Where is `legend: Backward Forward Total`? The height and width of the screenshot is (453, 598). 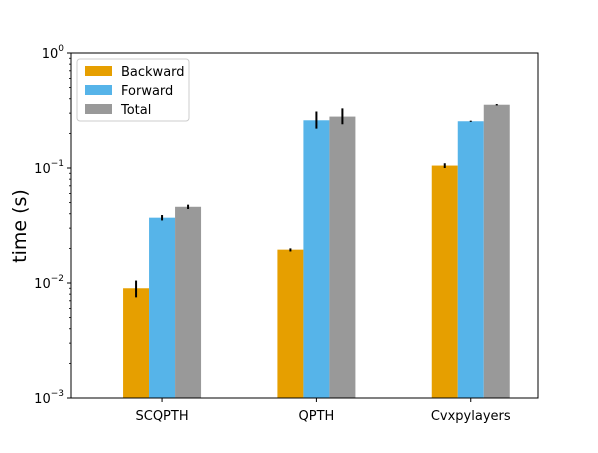 legend: Backward Forward Total is located at coordinates (133, 90).